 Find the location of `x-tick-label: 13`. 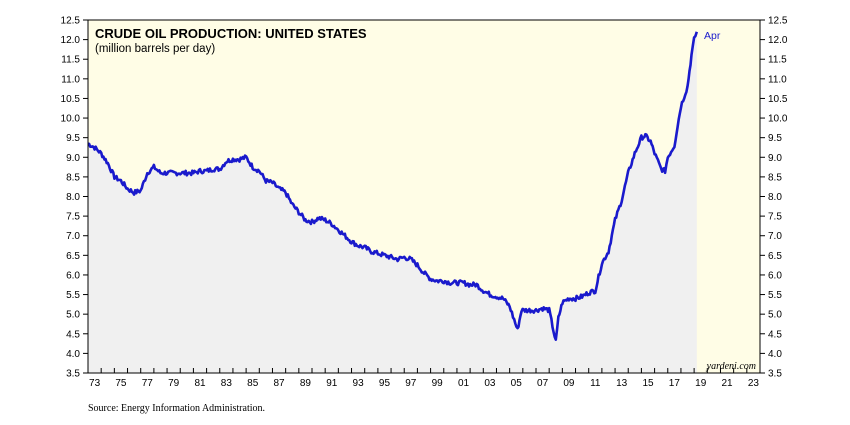

x-tick-label: 13 is located at coordinates (622, 383).